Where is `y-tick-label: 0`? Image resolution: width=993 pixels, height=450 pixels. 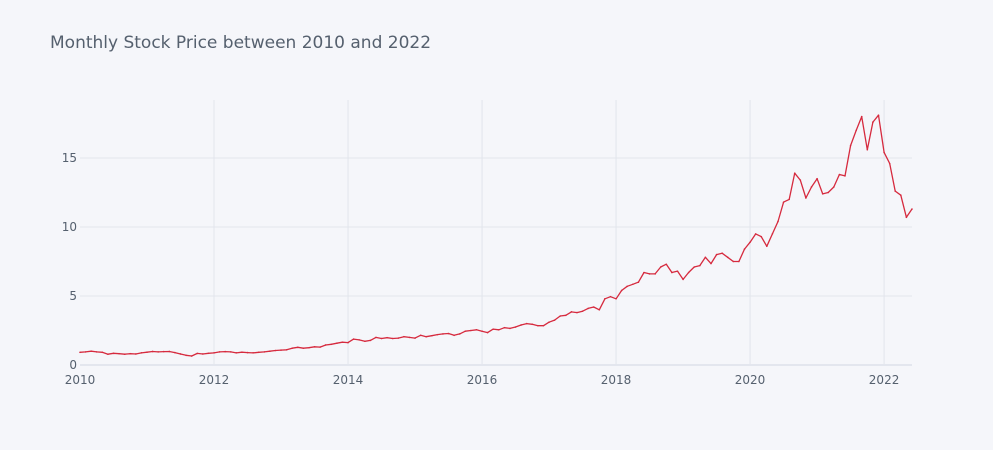 y-tick-label: 0 is located at coordinates (73, 365).